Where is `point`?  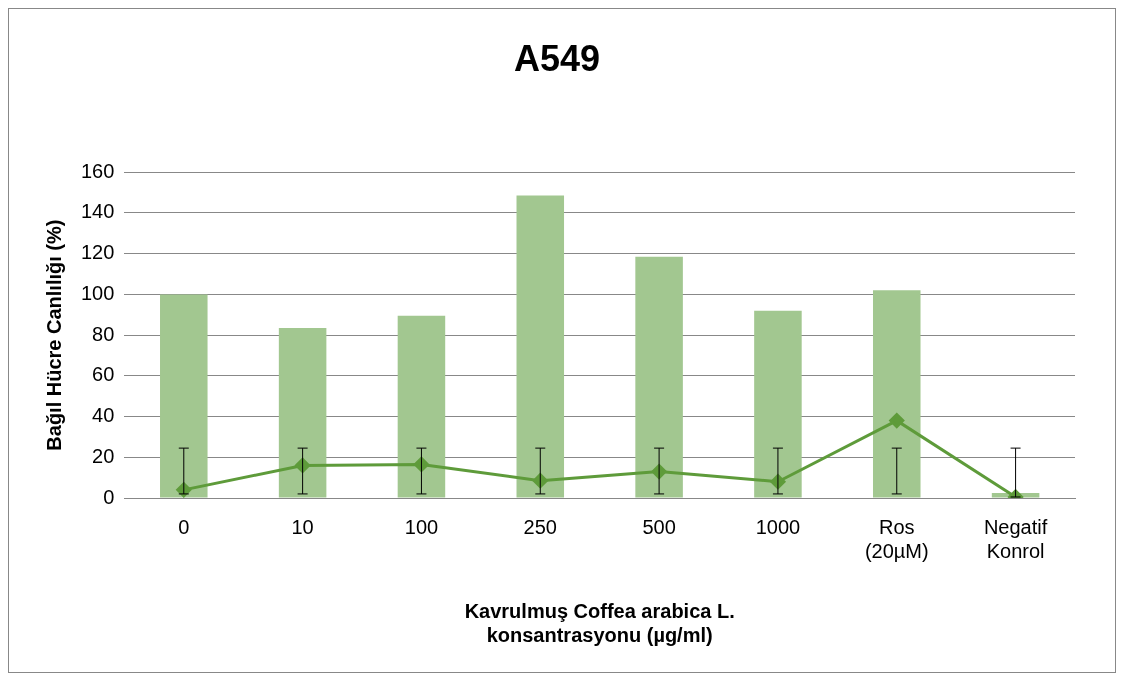 point is located at coordinates (897, 421).